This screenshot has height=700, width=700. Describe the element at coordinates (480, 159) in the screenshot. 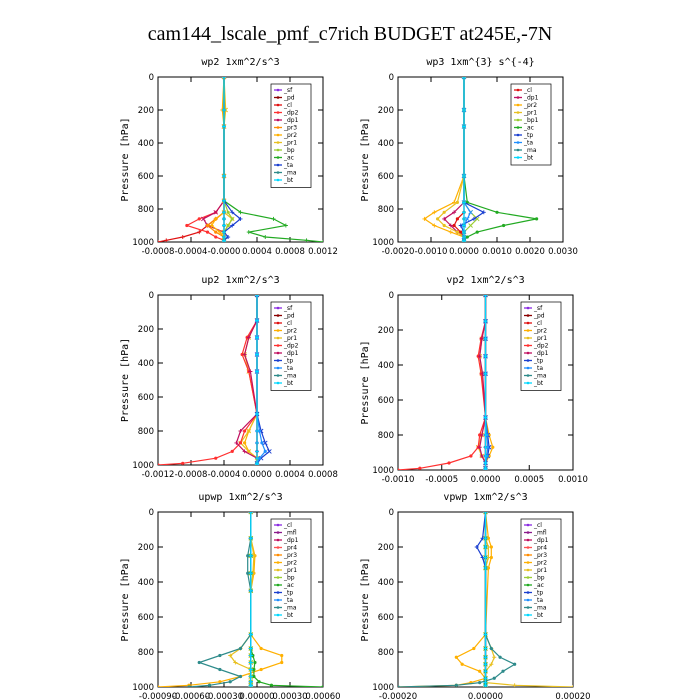

I see `series-group` at that location.